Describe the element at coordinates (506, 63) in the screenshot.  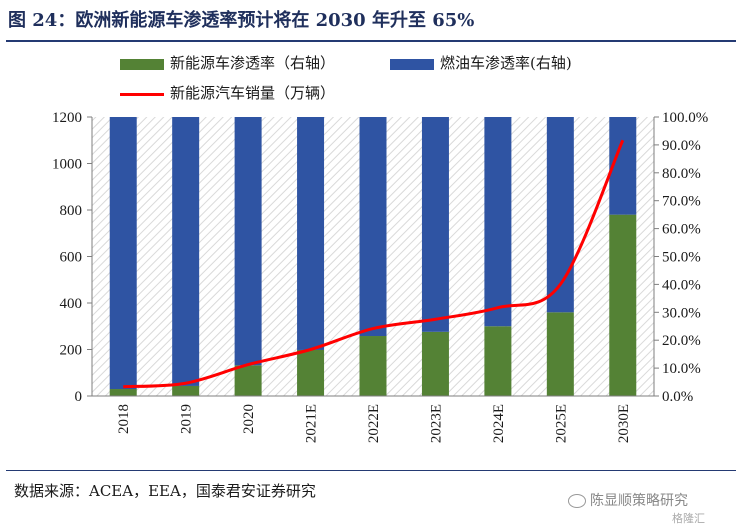
I see `legend-label-fuel: 燃油车渗透率(右轴)` at that location.